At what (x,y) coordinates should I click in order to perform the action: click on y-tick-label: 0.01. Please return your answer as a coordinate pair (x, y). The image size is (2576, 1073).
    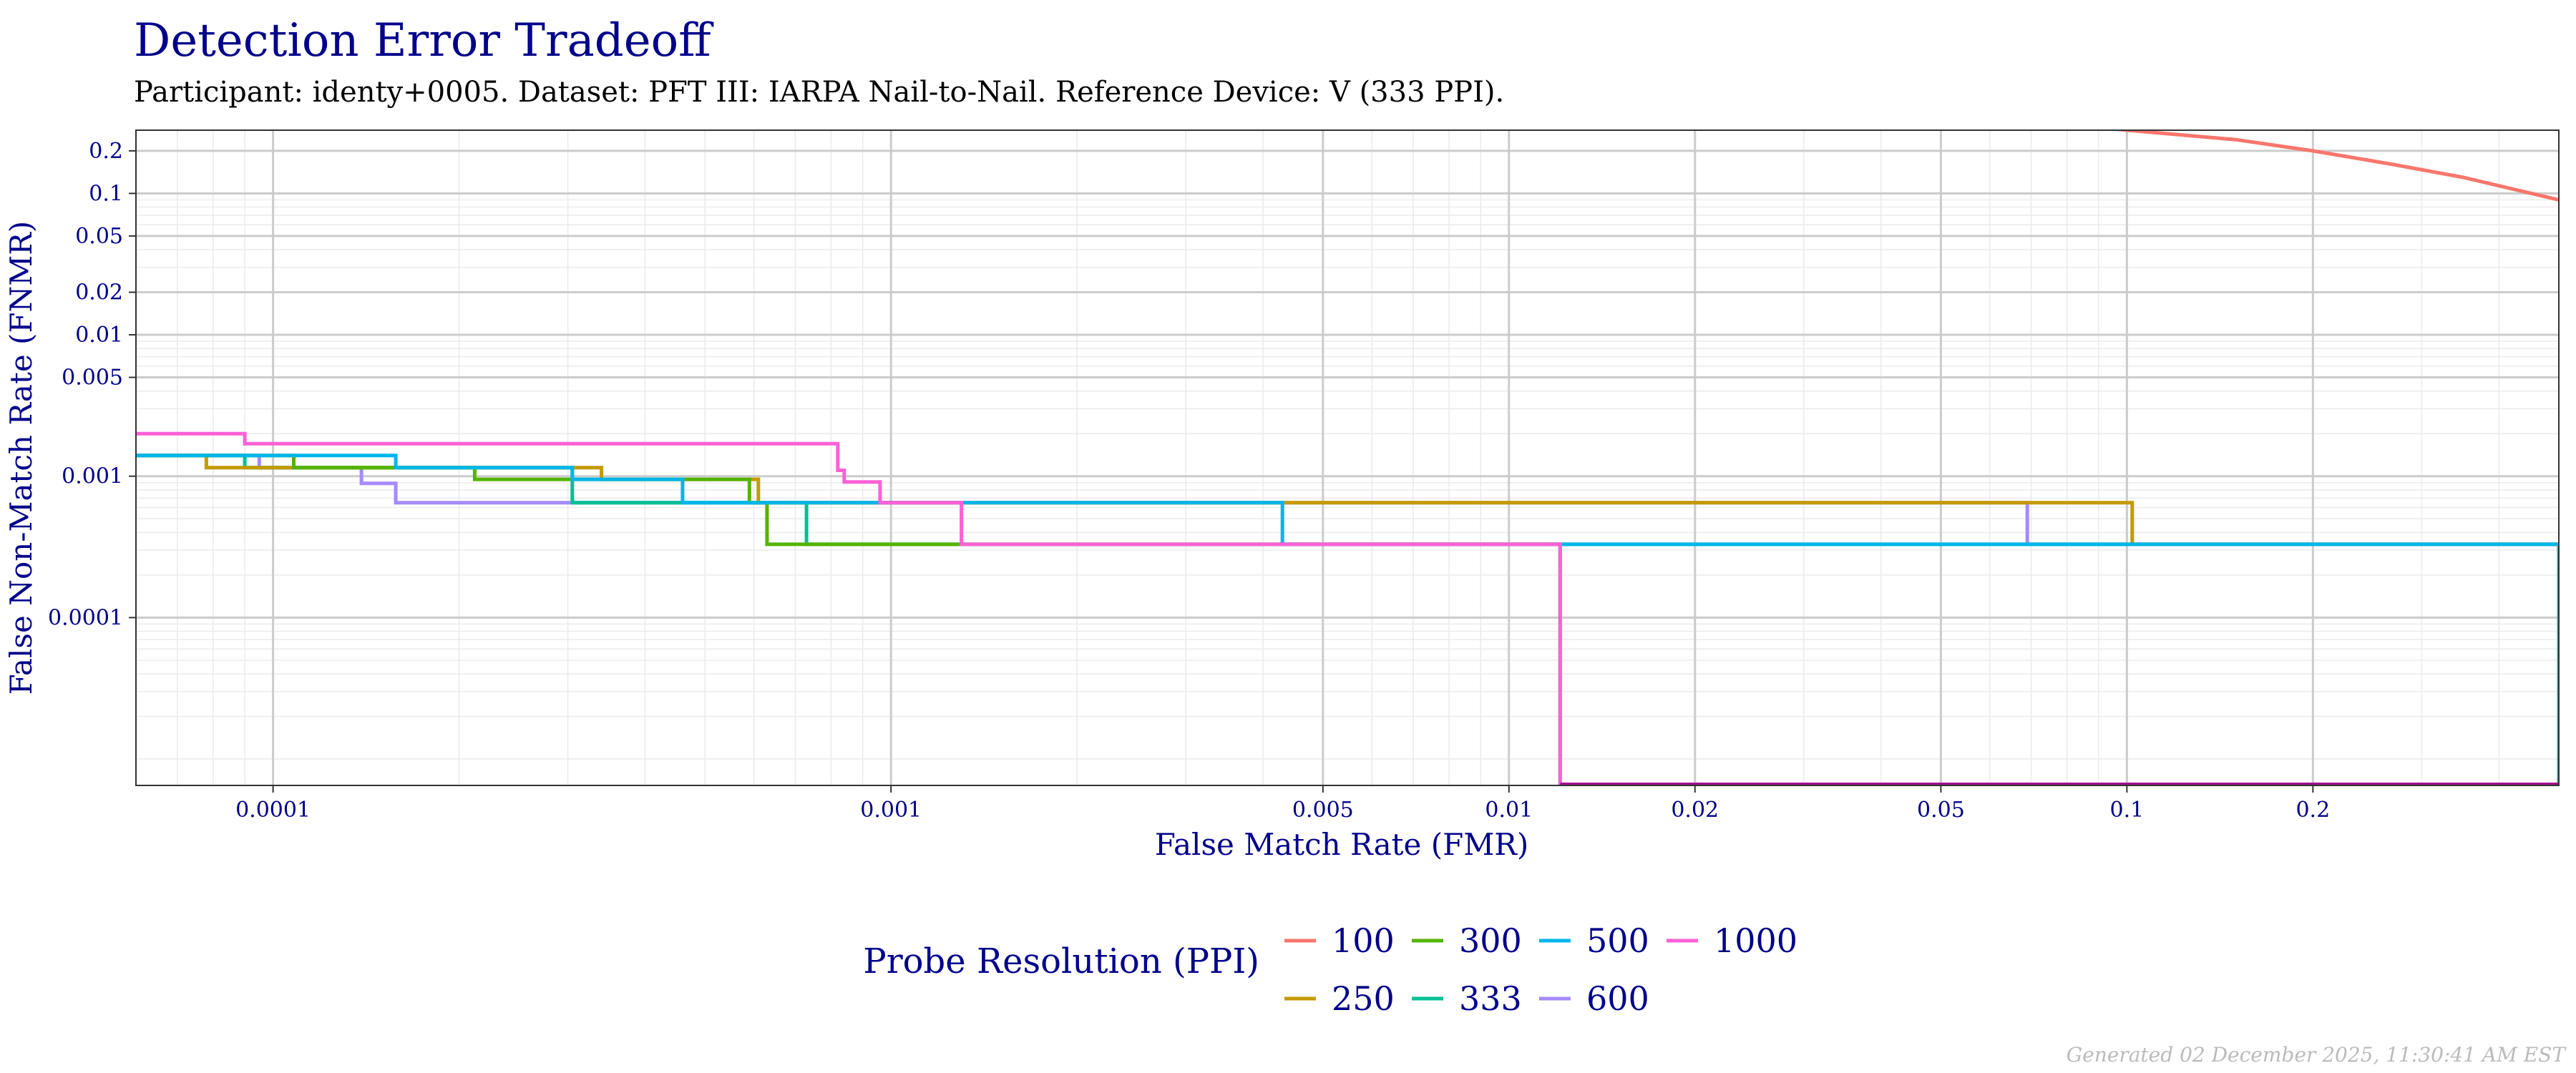
    Looking at the image, I should click on (99, 335).